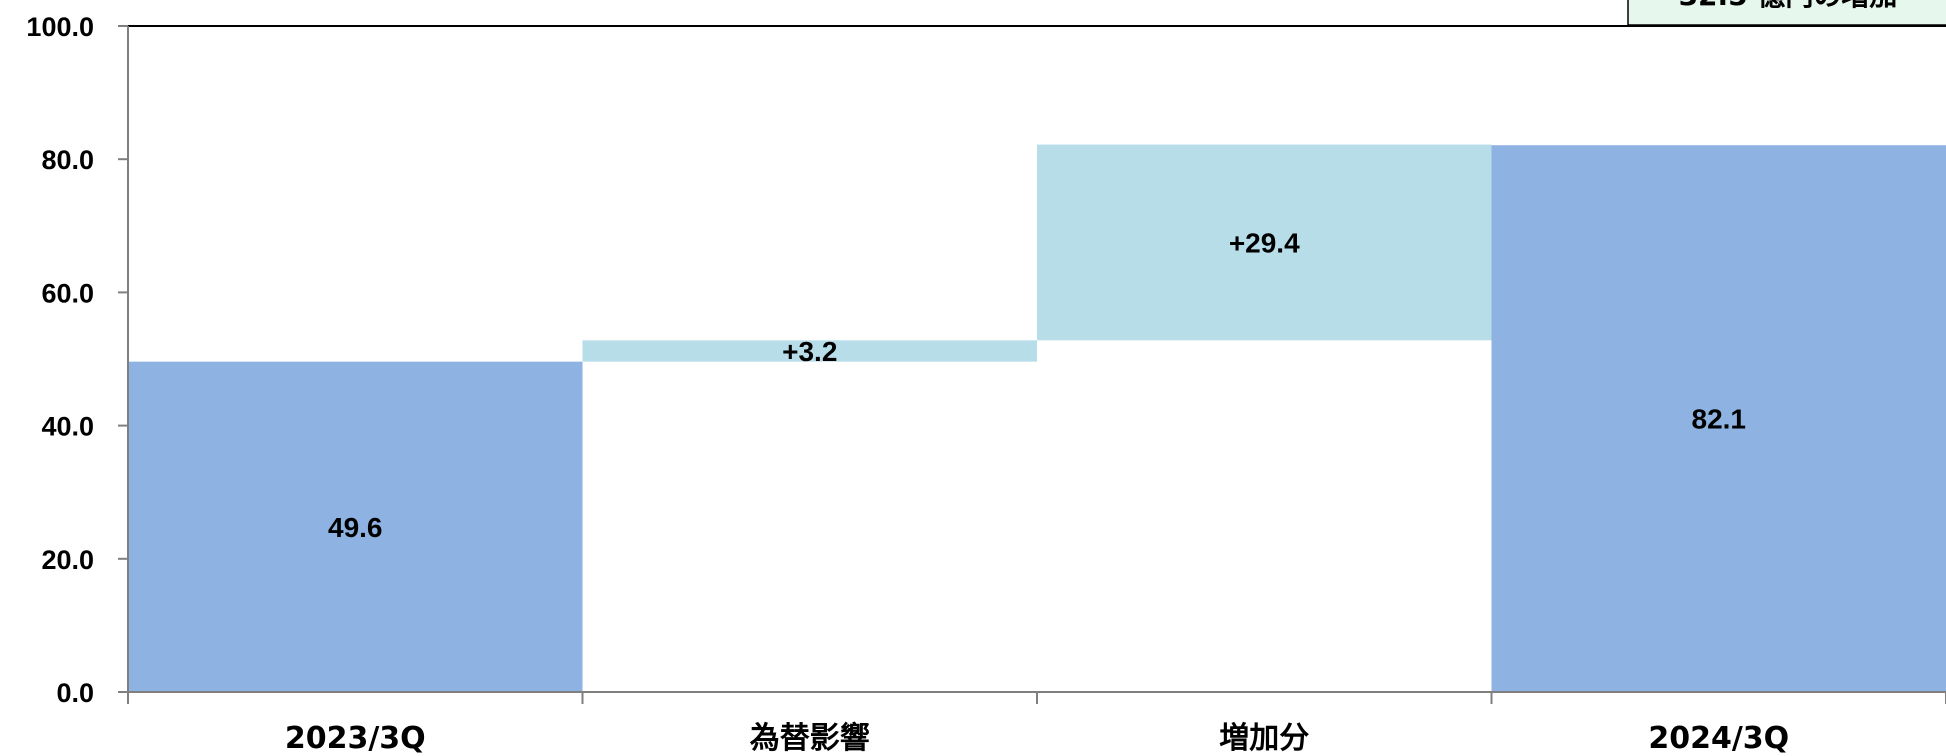 This screenshot has width=1946, height=756. I want to click on annotation-rect, so click(1786, 13).